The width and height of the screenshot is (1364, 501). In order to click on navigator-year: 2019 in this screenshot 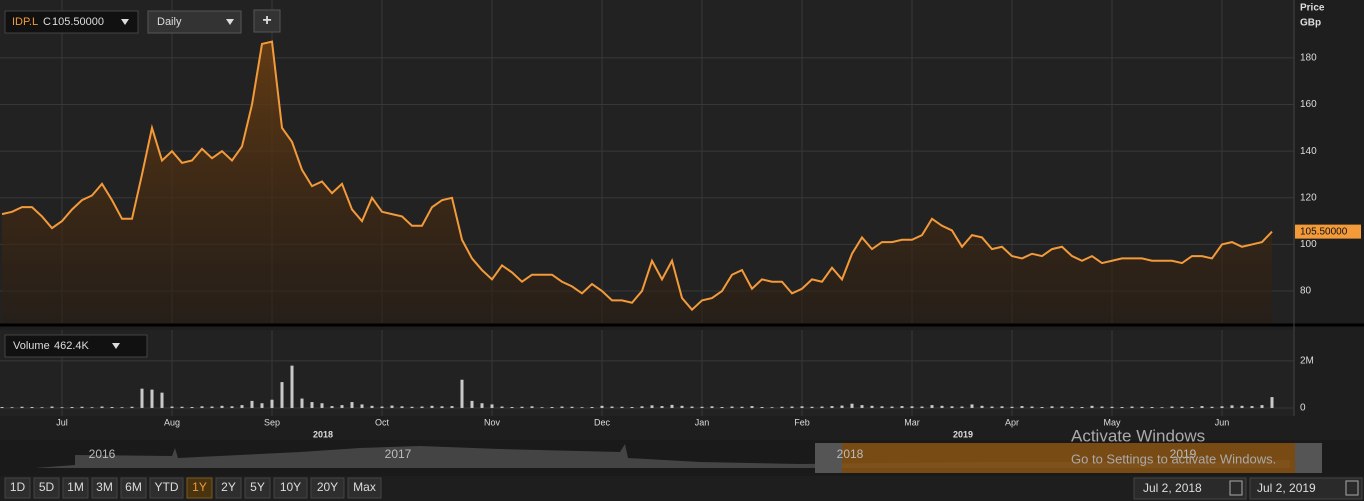, I will do `click(1183, 454)`.